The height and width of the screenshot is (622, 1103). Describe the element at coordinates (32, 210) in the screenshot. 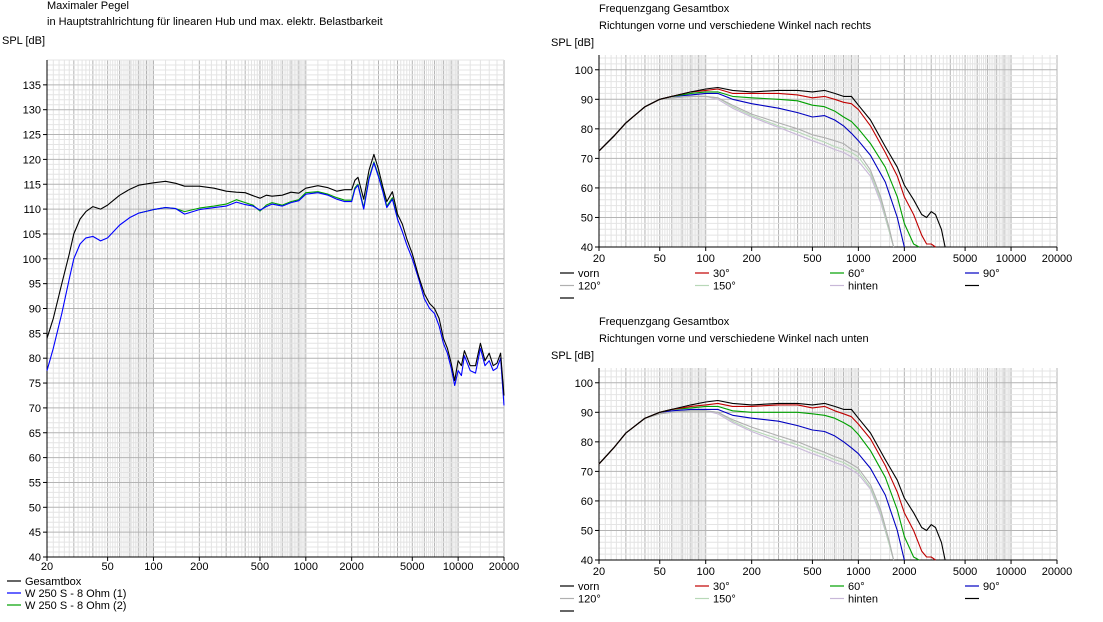

I see `y-tick-label: 110` at that location.